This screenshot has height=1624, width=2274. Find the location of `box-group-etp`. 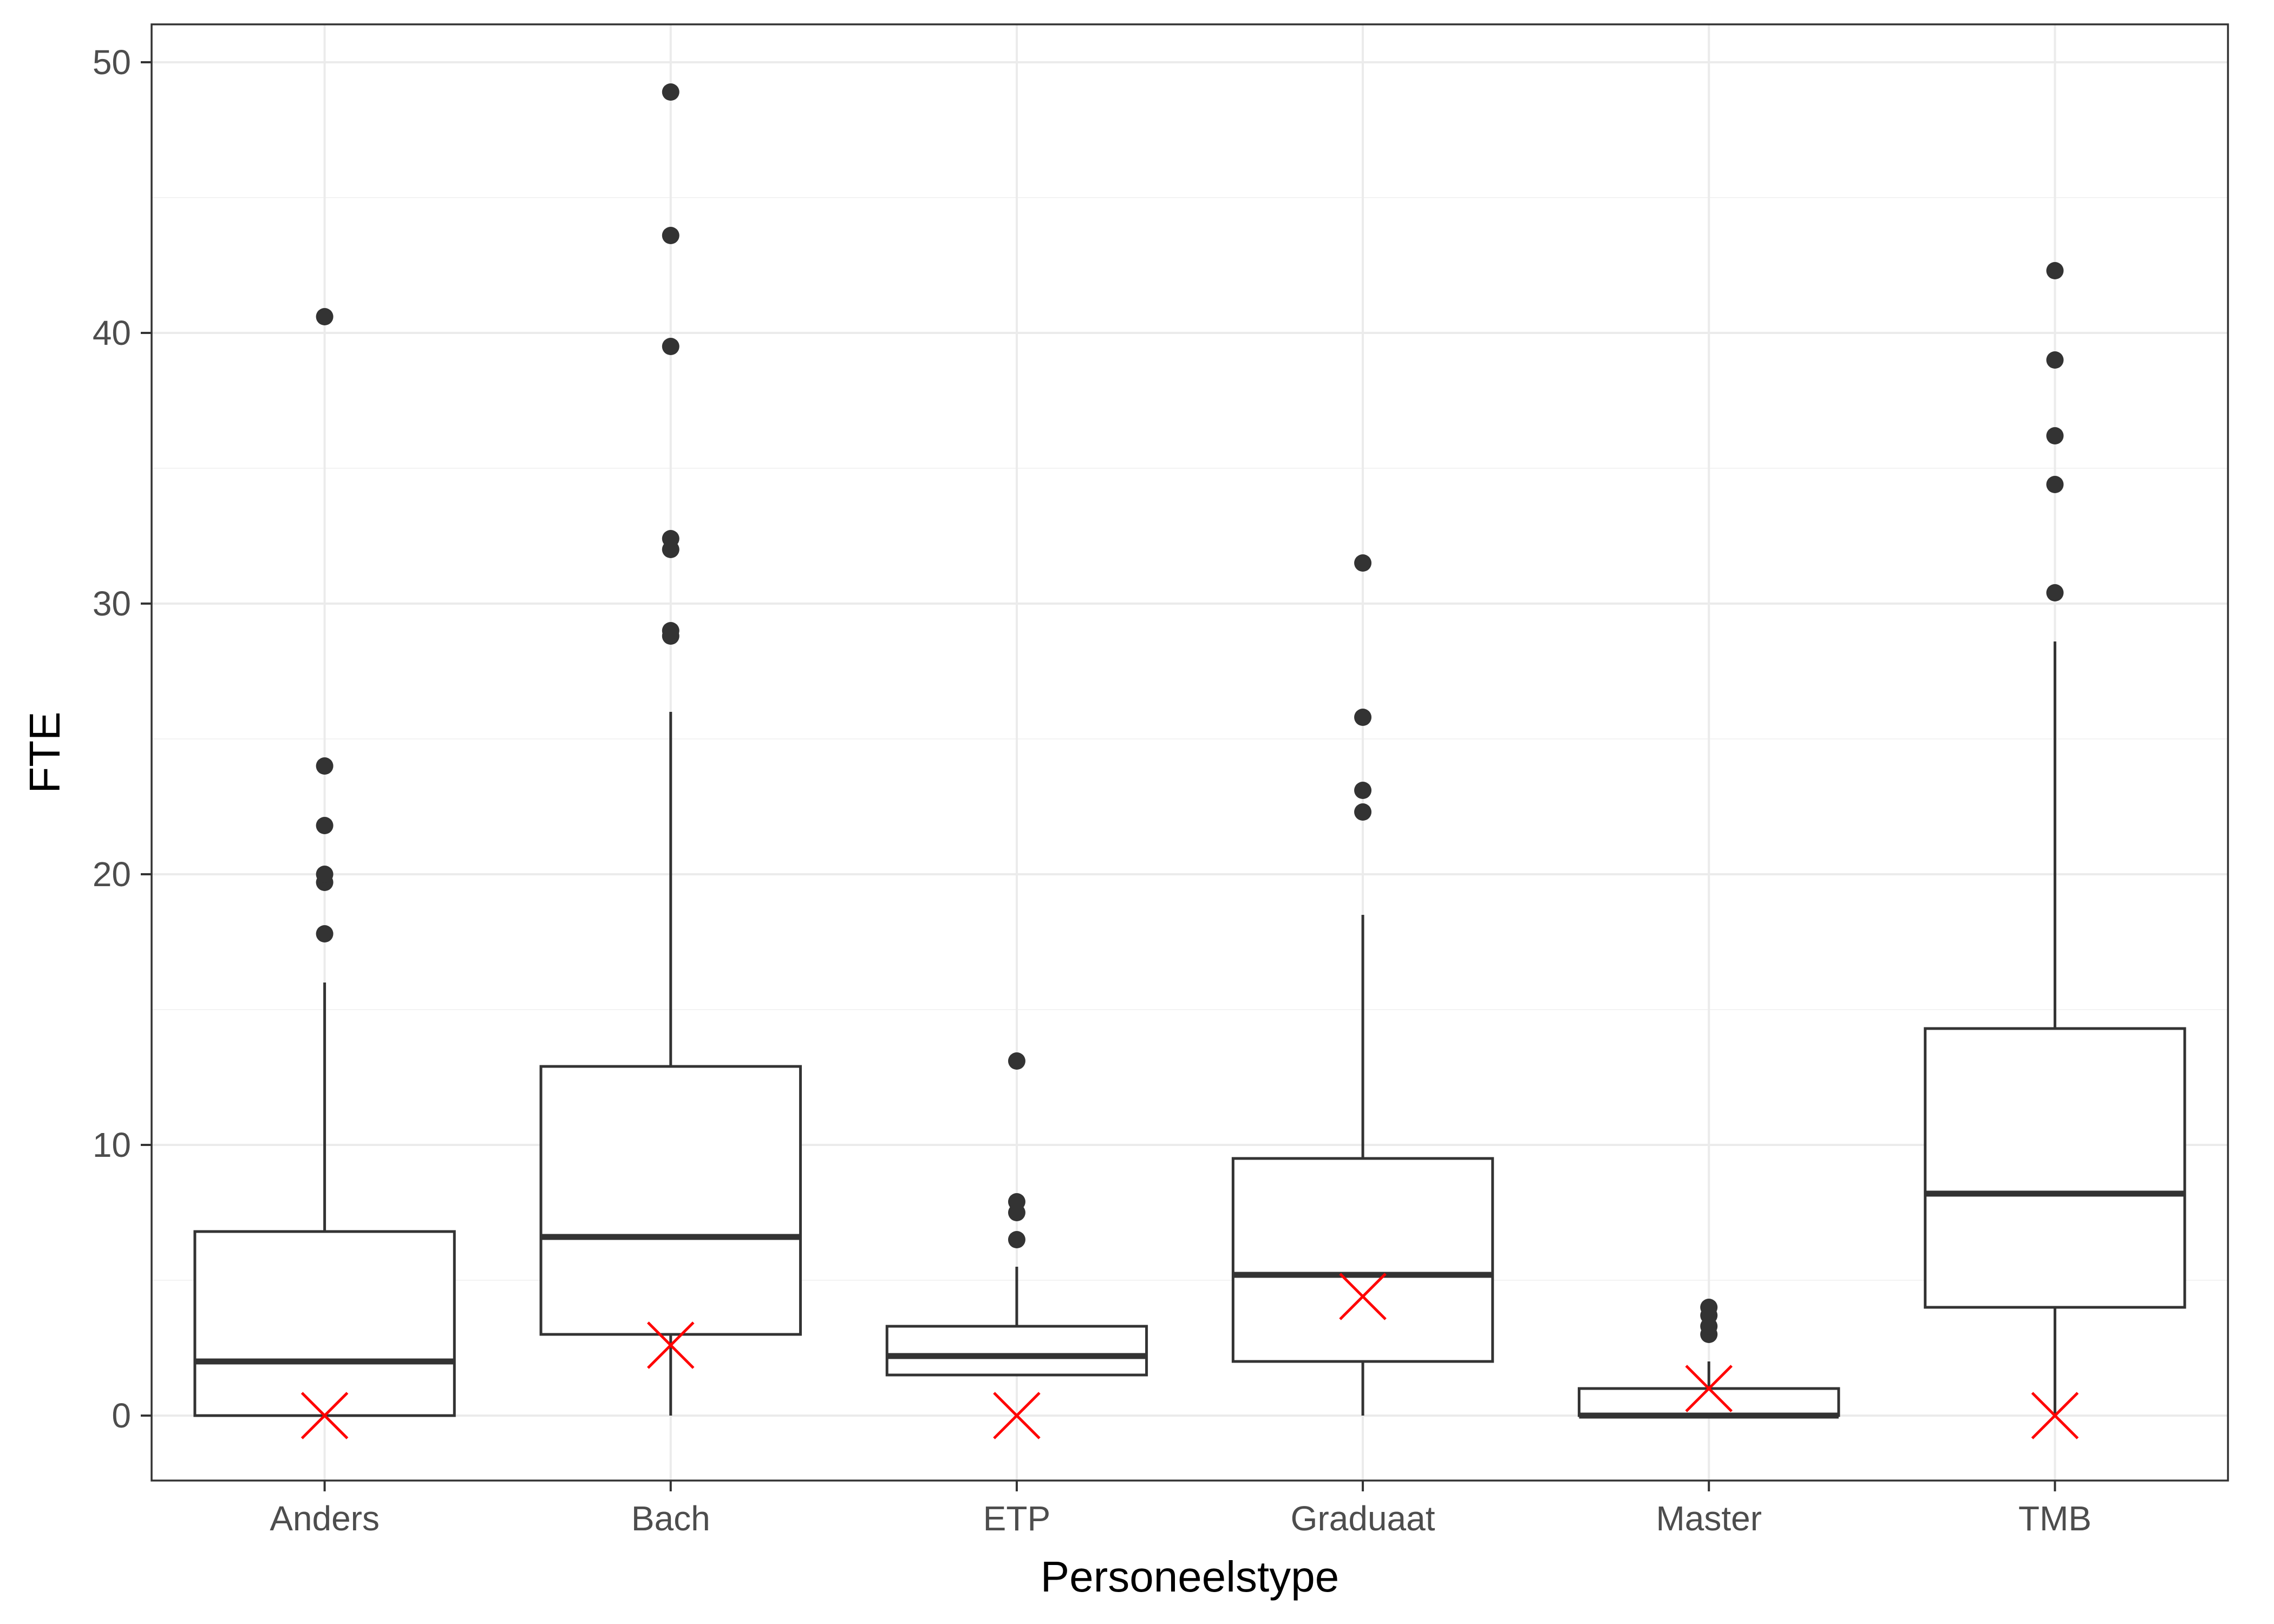

box-group-etp is located at coordinates (1017, 1215).